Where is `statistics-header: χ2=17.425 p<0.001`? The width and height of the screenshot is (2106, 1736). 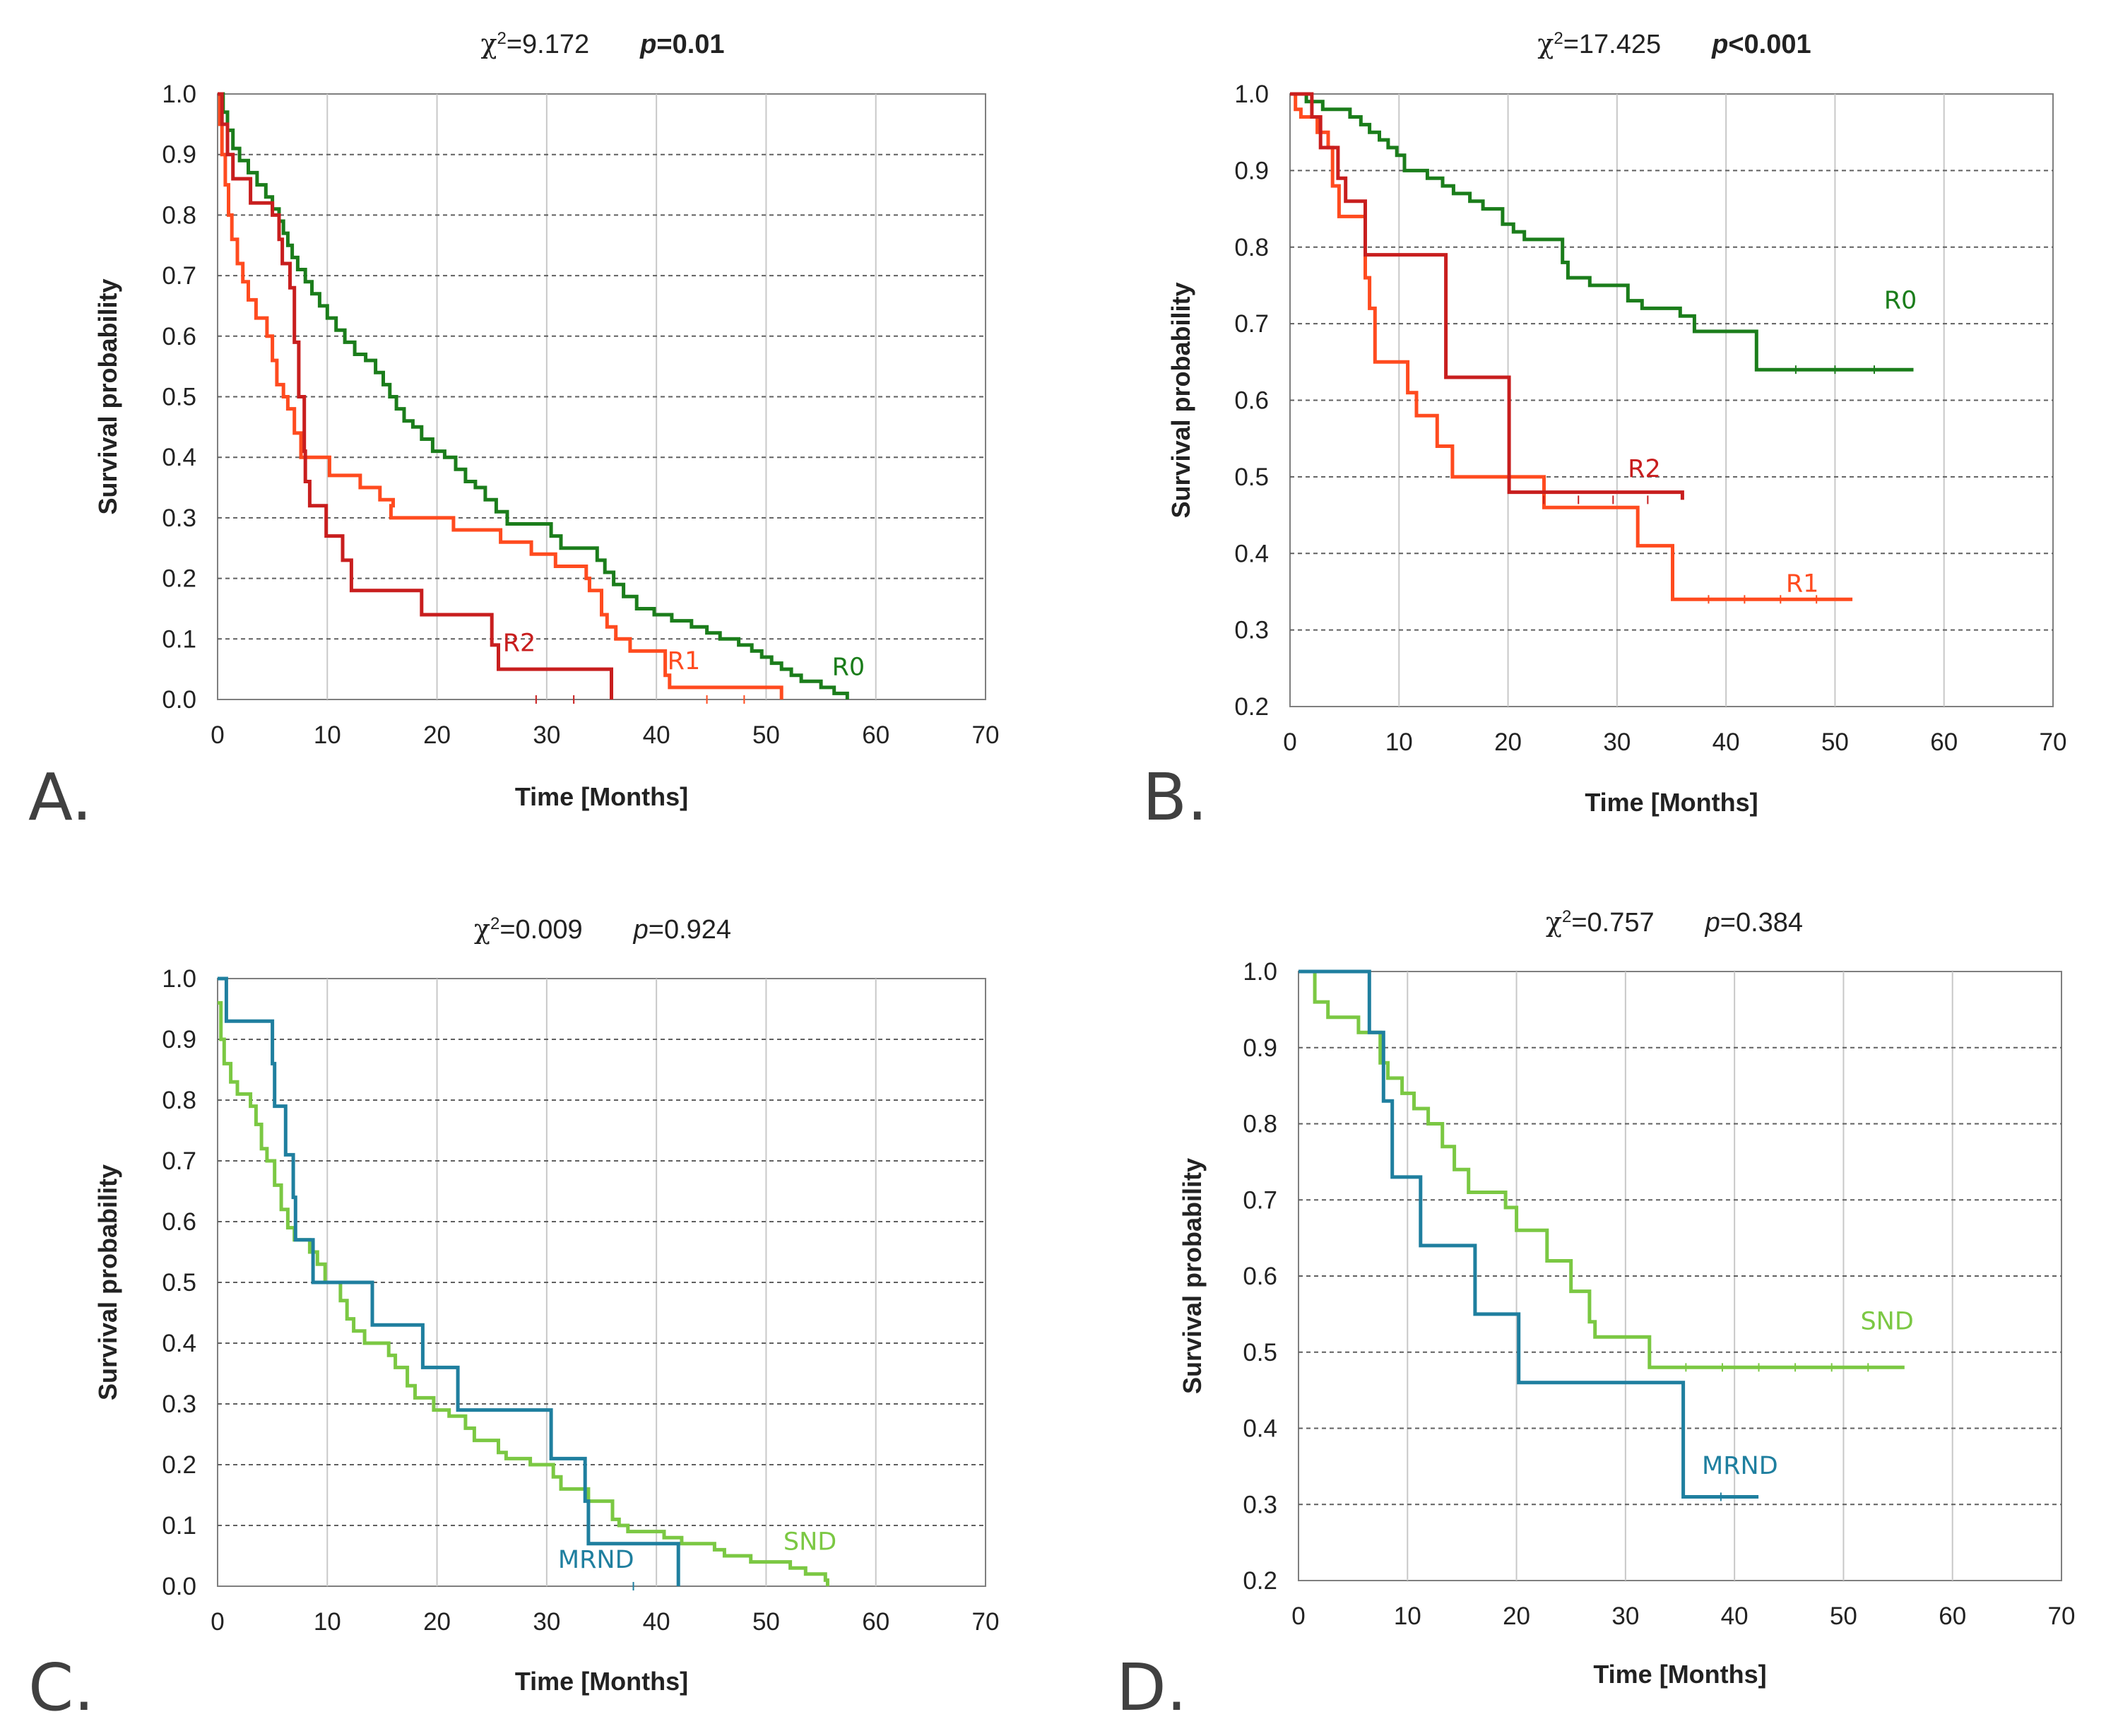
statistics-header: χ2=17.425 p<0.001 is located at coordinates (1674, 43).